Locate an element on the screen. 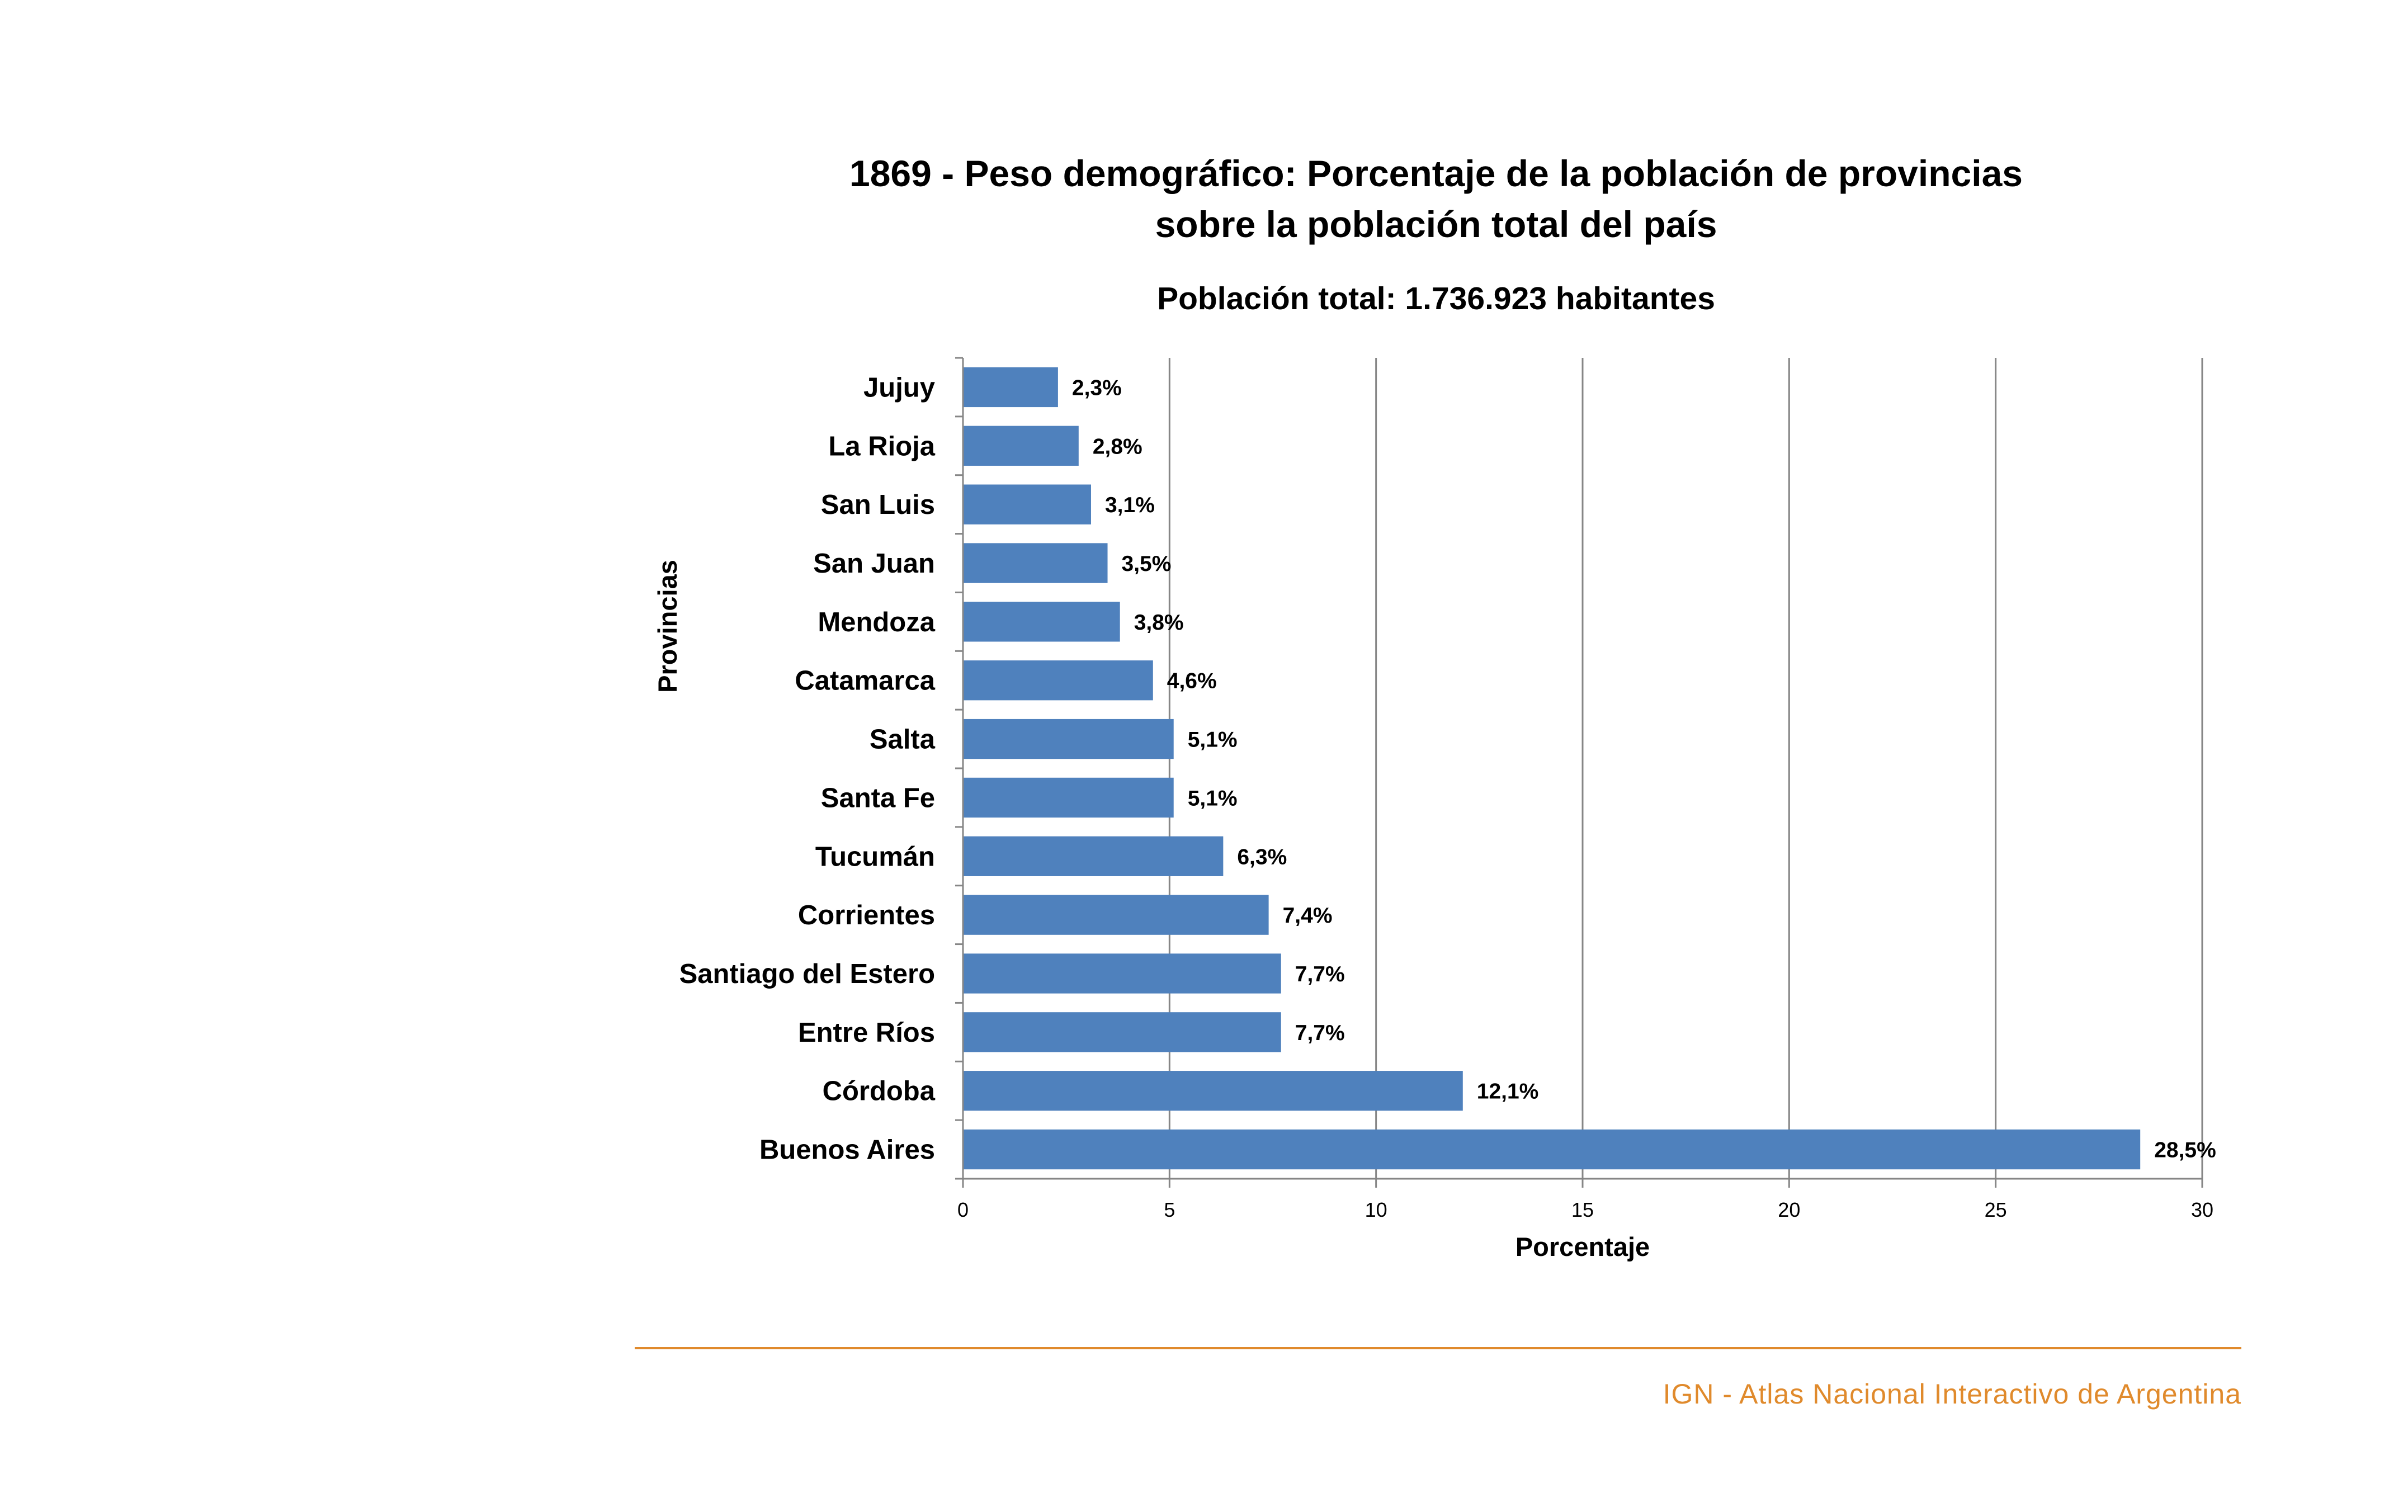 This screenshot has height=1512, width=2408. y-axis-title: Provincias is located at coordinates (667, 626).